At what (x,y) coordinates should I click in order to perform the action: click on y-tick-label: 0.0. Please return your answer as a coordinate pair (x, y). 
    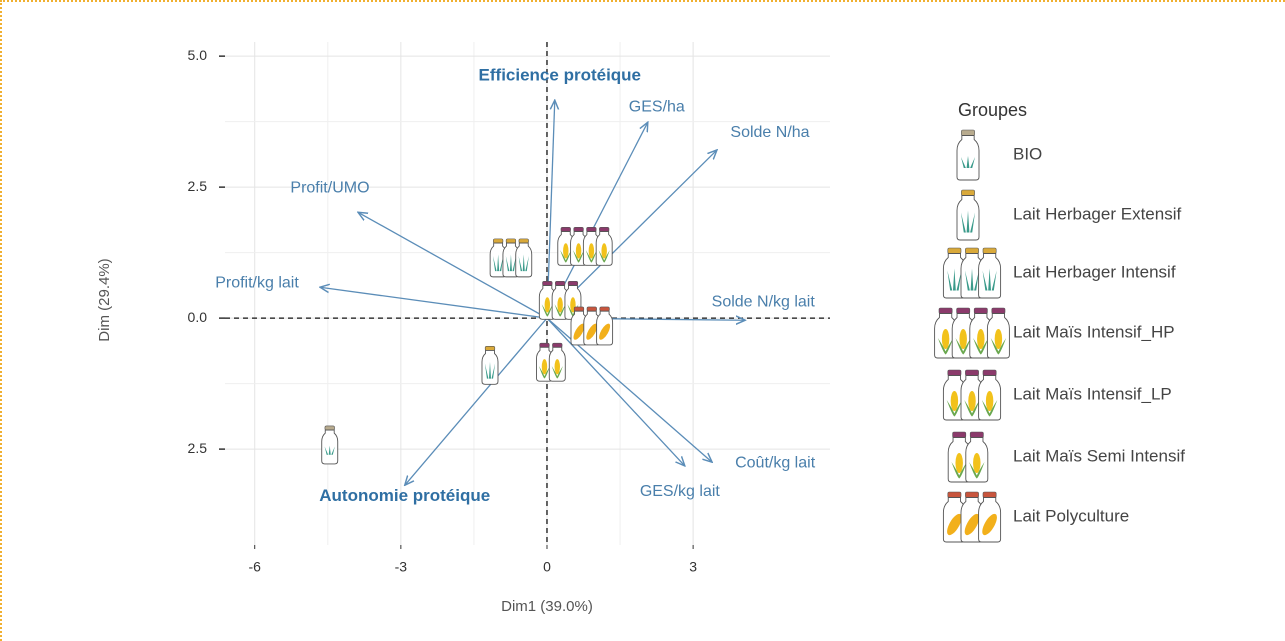
    Looking at the image, I should click on (198, 317).